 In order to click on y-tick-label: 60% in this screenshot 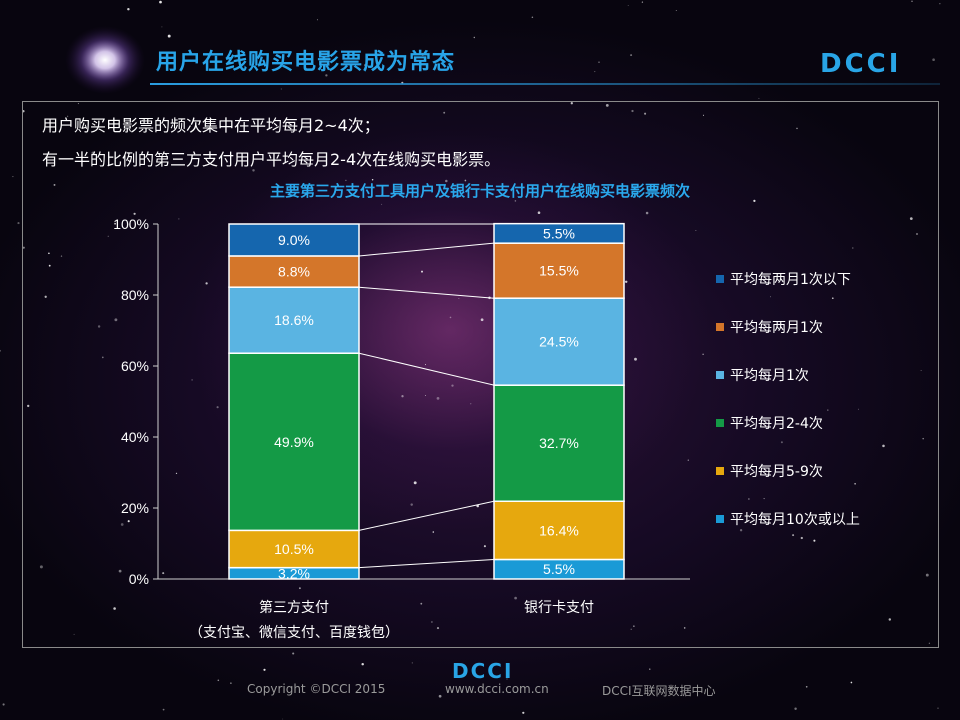, I will do `click(135, 366)`.